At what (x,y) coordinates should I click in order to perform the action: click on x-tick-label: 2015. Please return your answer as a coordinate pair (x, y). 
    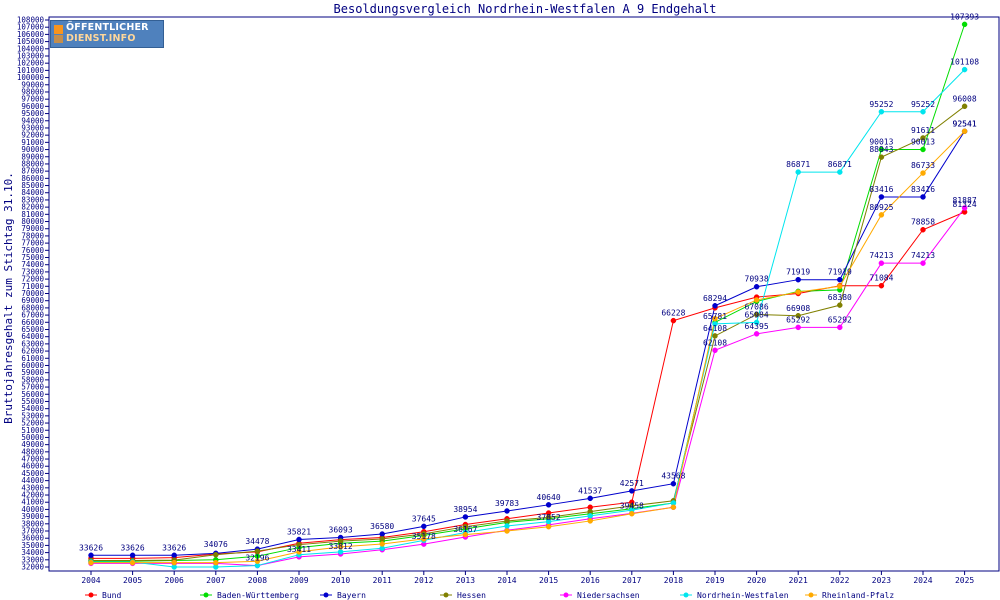
    Looking at the image, I should click on (548, 580).